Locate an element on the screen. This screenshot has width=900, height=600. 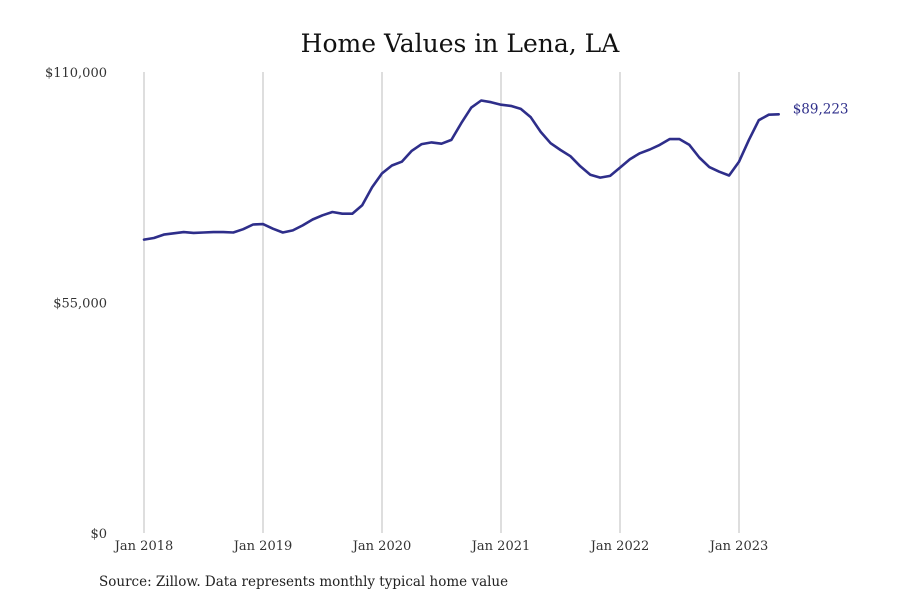
chart-title: Home Values in Lena, LA is located at coordinates (461, 43).